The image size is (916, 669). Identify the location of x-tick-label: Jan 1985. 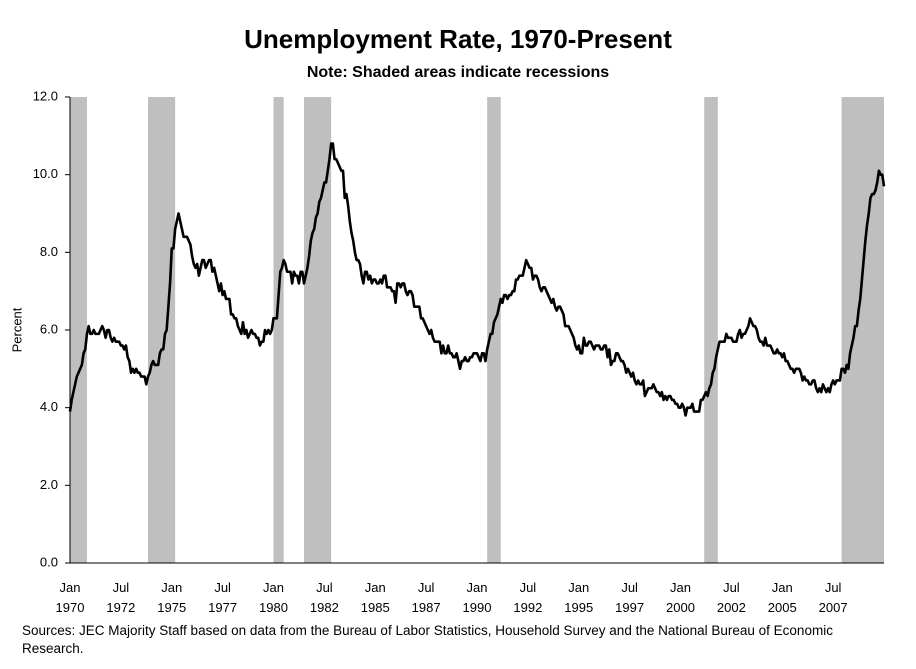
(375, 597).